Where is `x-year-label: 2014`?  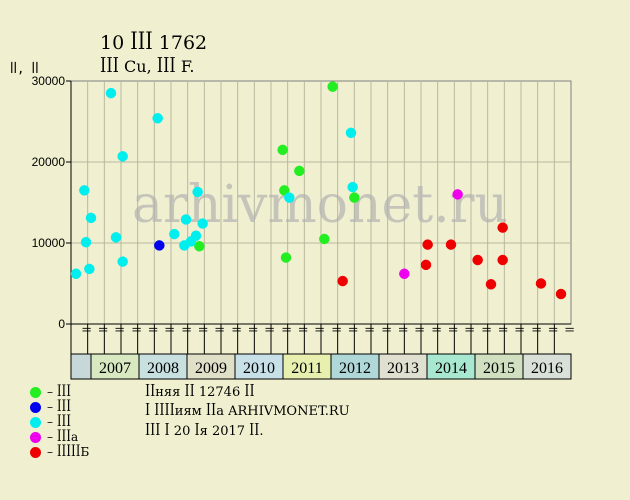 x-year-label: 2014 is located at coordinates (451, 368).